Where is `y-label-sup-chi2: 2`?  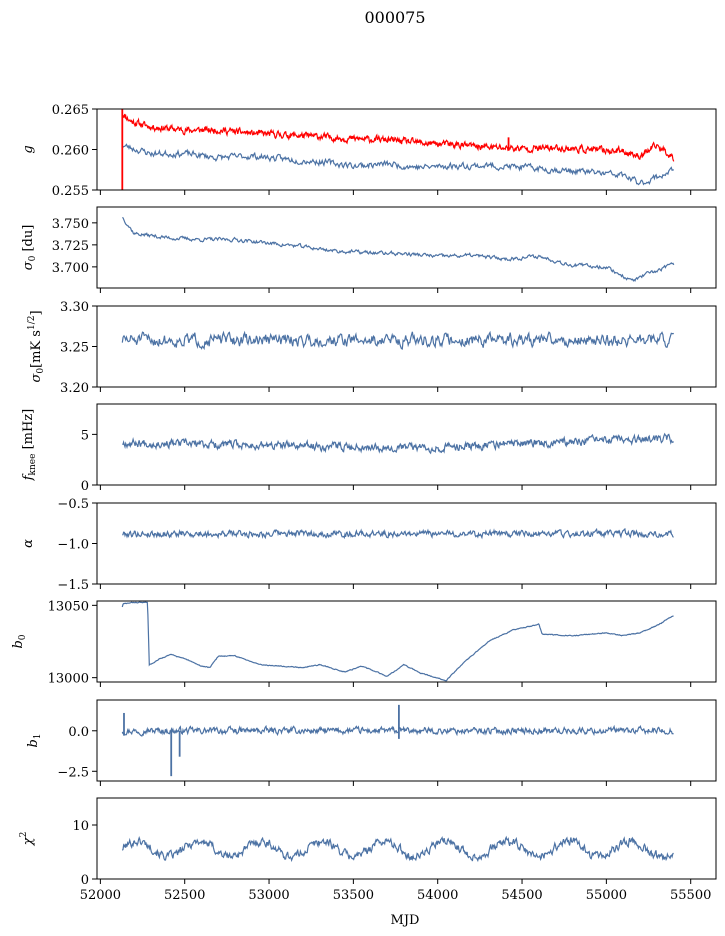
y-label-sup-chi2: 2 is located at coordinates (24, 835).